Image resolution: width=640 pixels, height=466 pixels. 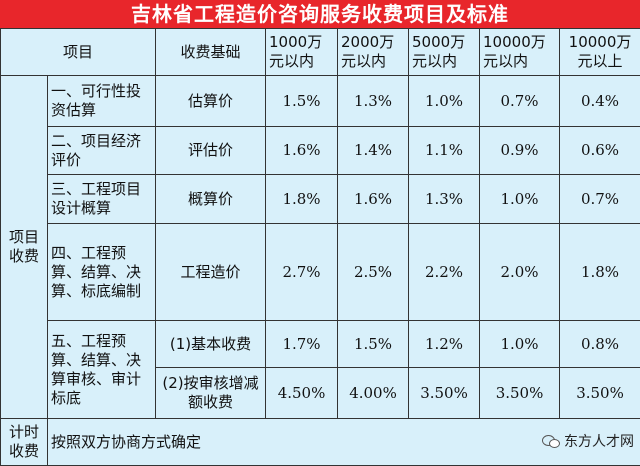 I want to click on header-col4: 10000万元以内, so click(x=520, y=52).